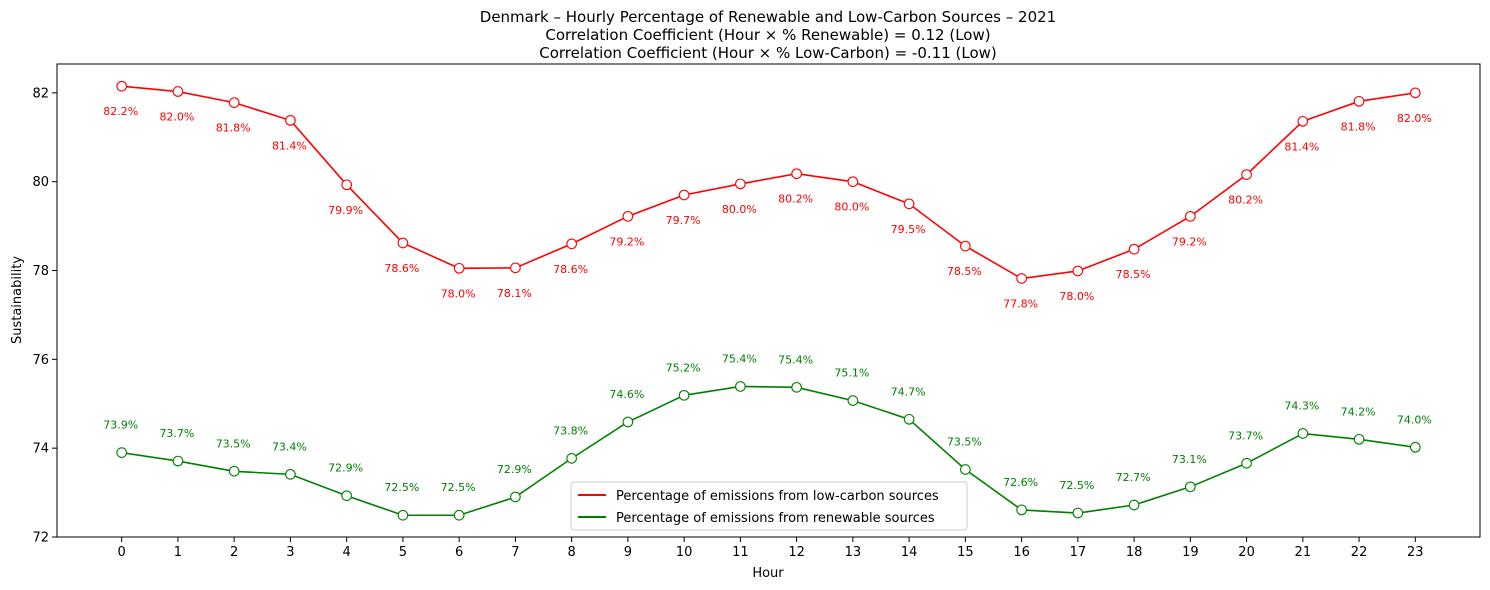 The width and height of the screenshot is (1490, 590). Describe the element at coordinates (740, 552) in the screenshot. I see `x-tick-label: 11` at that location.